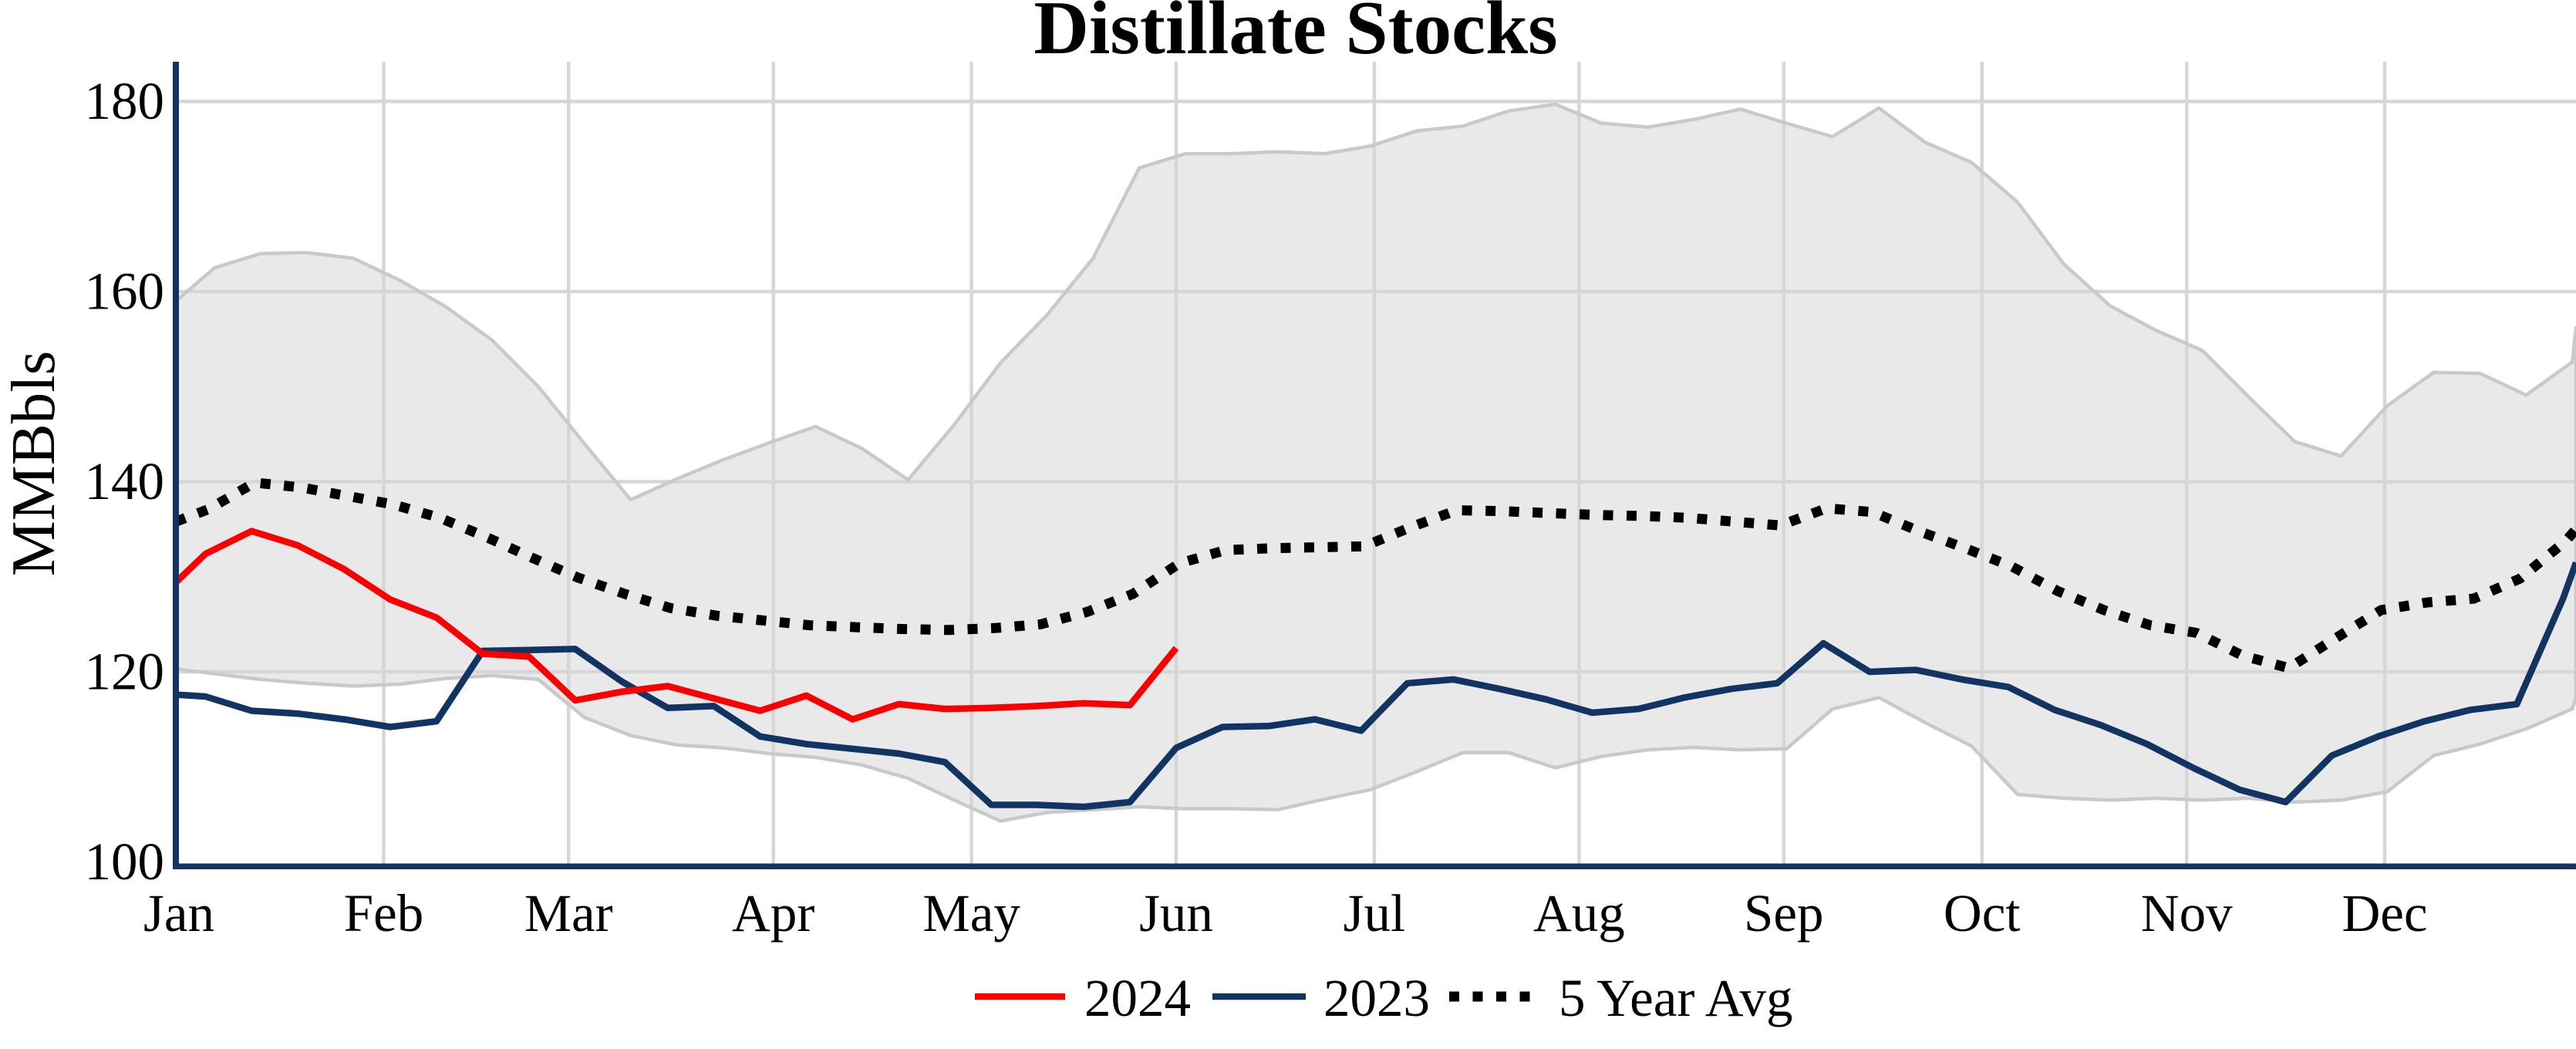  I want to click on svg-text: Sep, so click(1784, 914).